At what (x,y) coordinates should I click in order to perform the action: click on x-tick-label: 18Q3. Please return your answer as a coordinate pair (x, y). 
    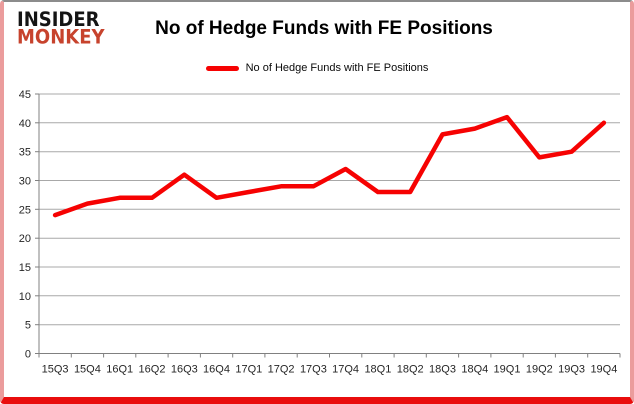
    Looking at the image, I should click on (442, 370).